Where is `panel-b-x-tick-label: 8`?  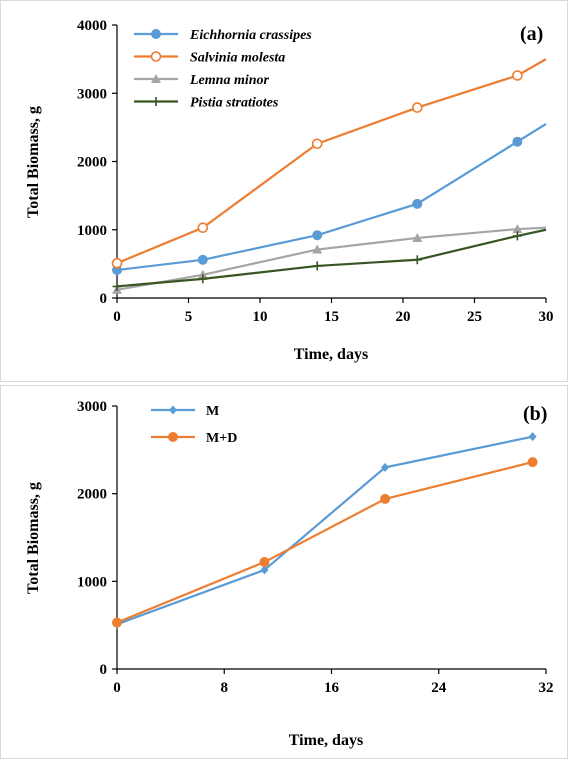
panel-b-x-tick-label: 8 is located at coordinates (225, 688).